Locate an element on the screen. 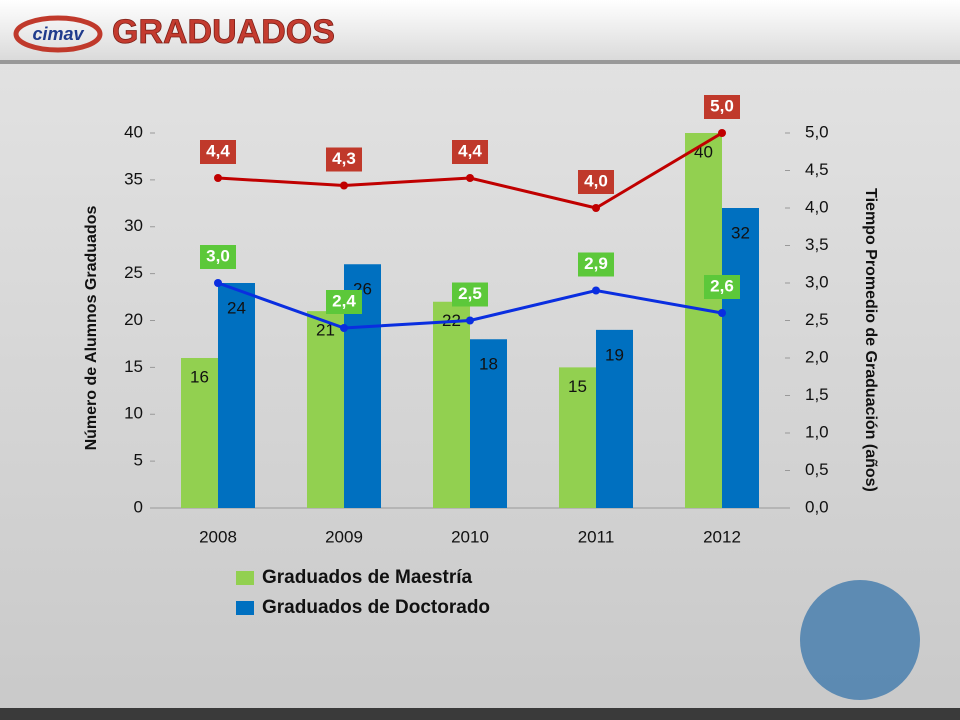 Image resolution: width=960 pixels, height=720 pixels. line-value-label: 4,3 is located at coordinates (344, 158).